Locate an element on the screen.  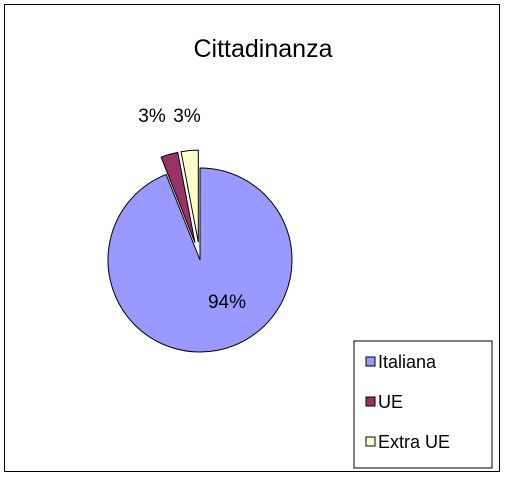
legend-swatch-extra-ue is located at coordinates (370, 441).